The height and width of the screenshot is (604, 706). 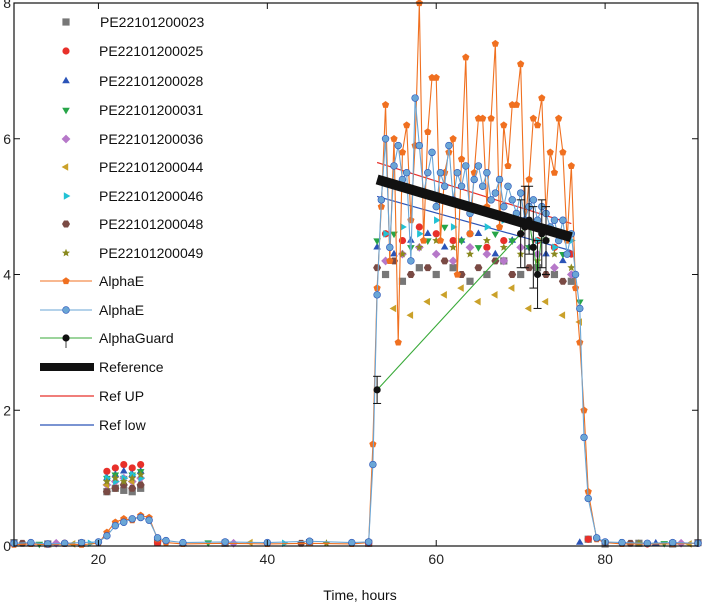 I want to click on legend-entry: PE22101200044, so click(x=132, y=167).